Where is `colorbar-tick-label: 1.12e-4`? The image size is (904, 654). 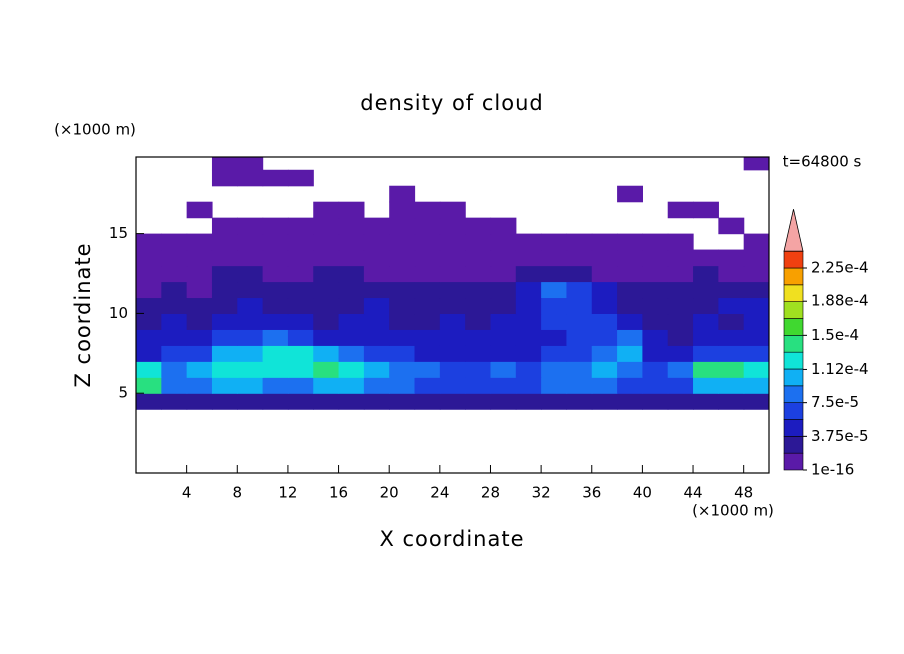
colorbar-tick-label: 1.12e-4 is located at coordinates (840, 369).